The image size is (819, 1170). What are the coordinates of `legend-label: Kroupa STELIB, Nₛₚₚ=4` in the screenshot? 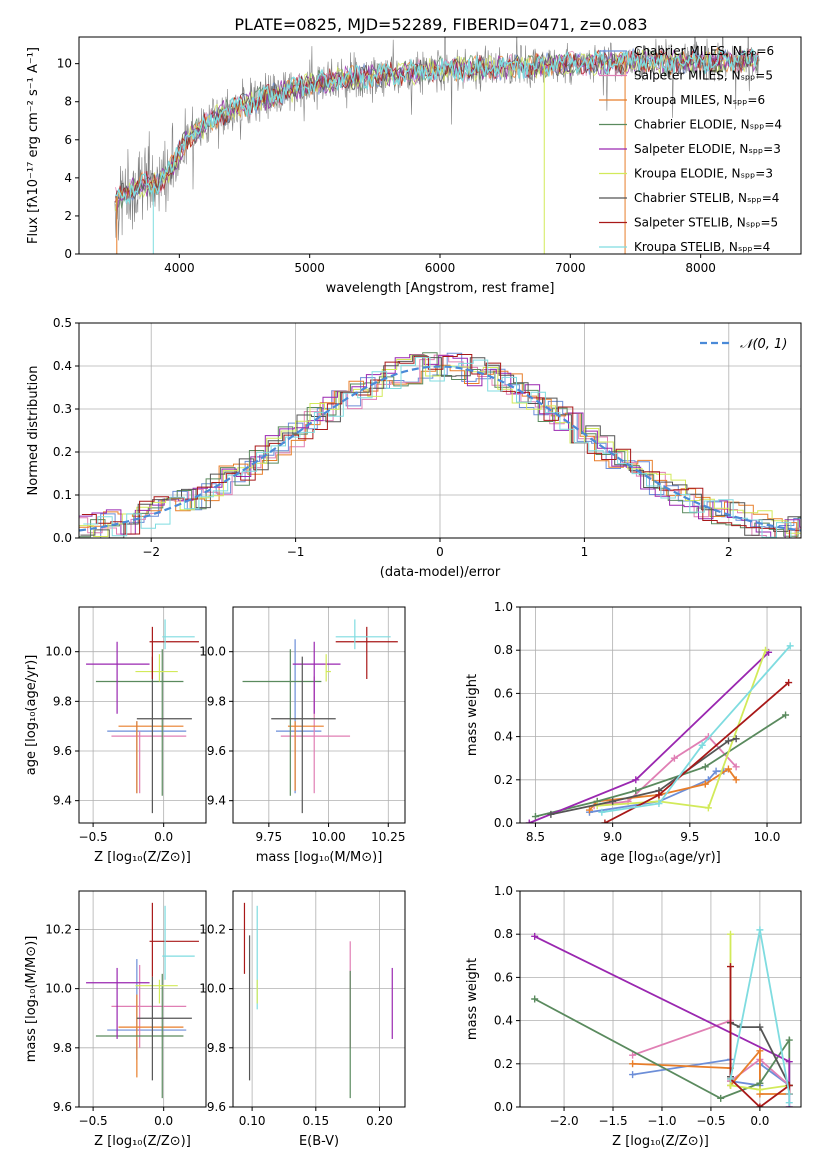 It's located at (702, 247).